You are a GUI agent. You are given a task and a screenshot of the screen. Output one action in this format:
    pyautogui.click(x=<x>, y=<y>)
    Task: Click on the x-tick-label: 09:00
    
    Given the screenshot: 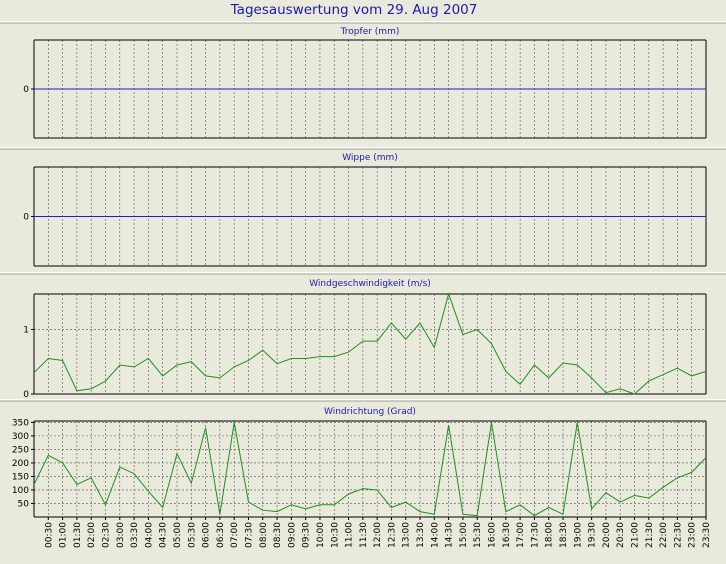 What is the action you would take?
    pyautogui.click(x=292, y=535)
    